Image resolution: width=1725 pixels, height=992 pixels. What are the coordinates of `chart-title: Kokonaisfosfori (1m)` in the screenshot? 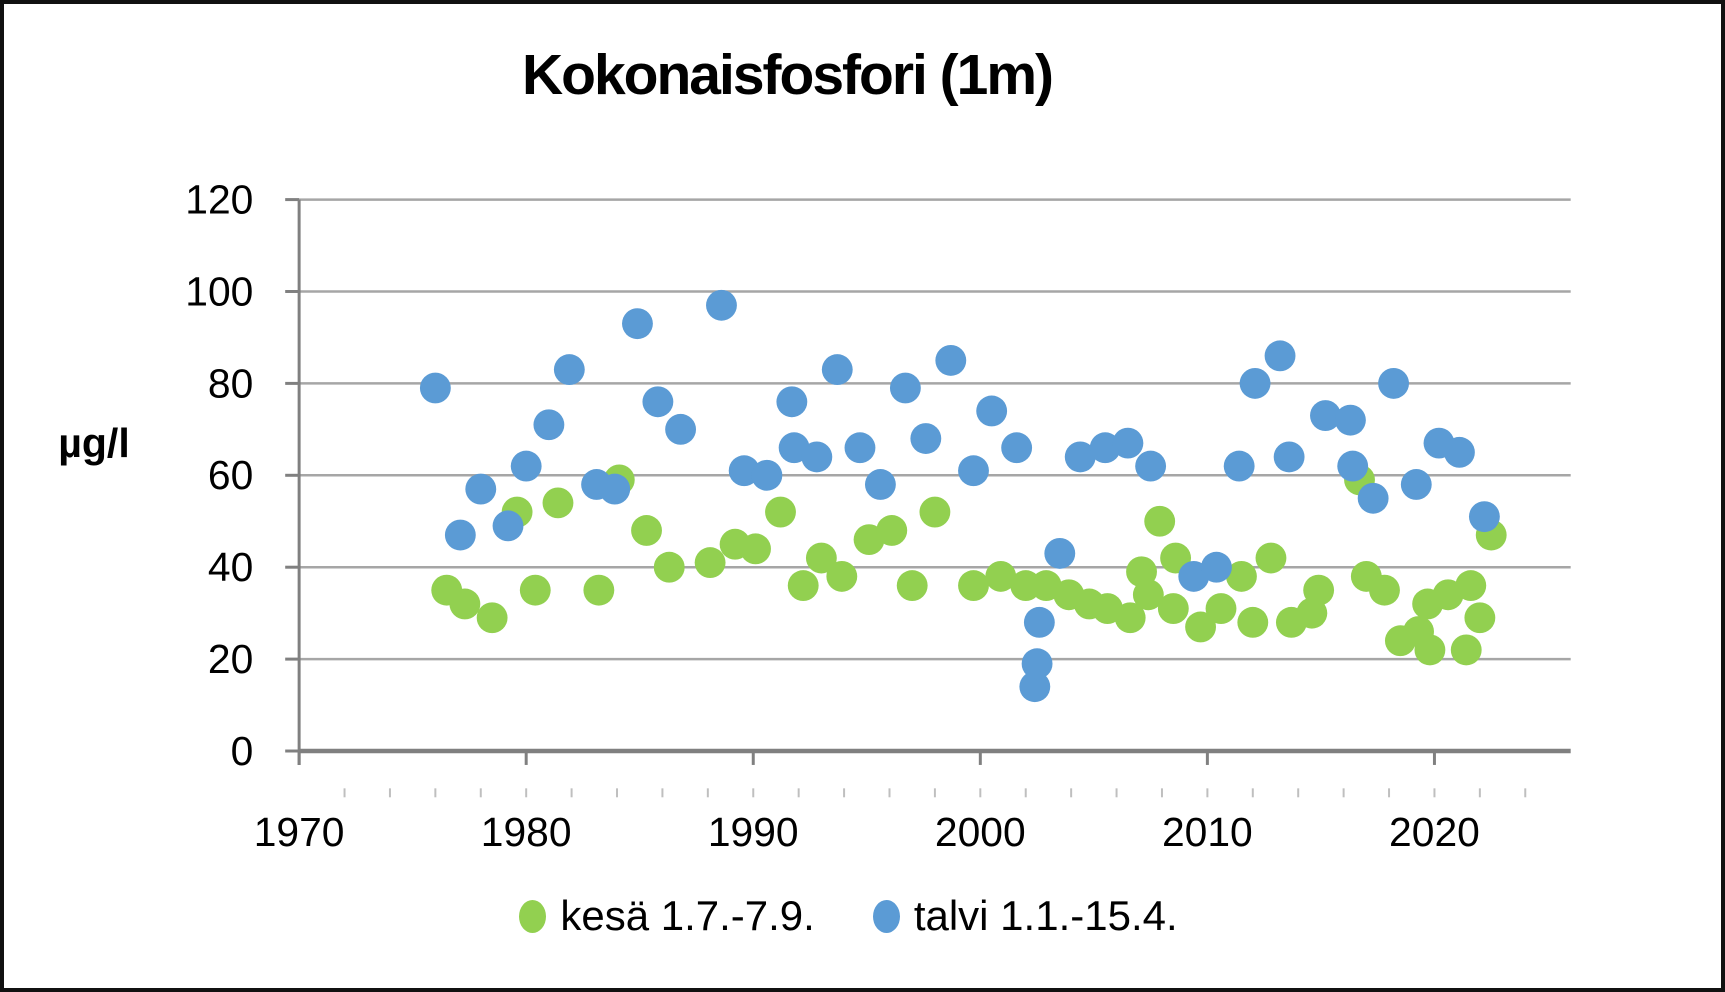 It's located at (787, 75).